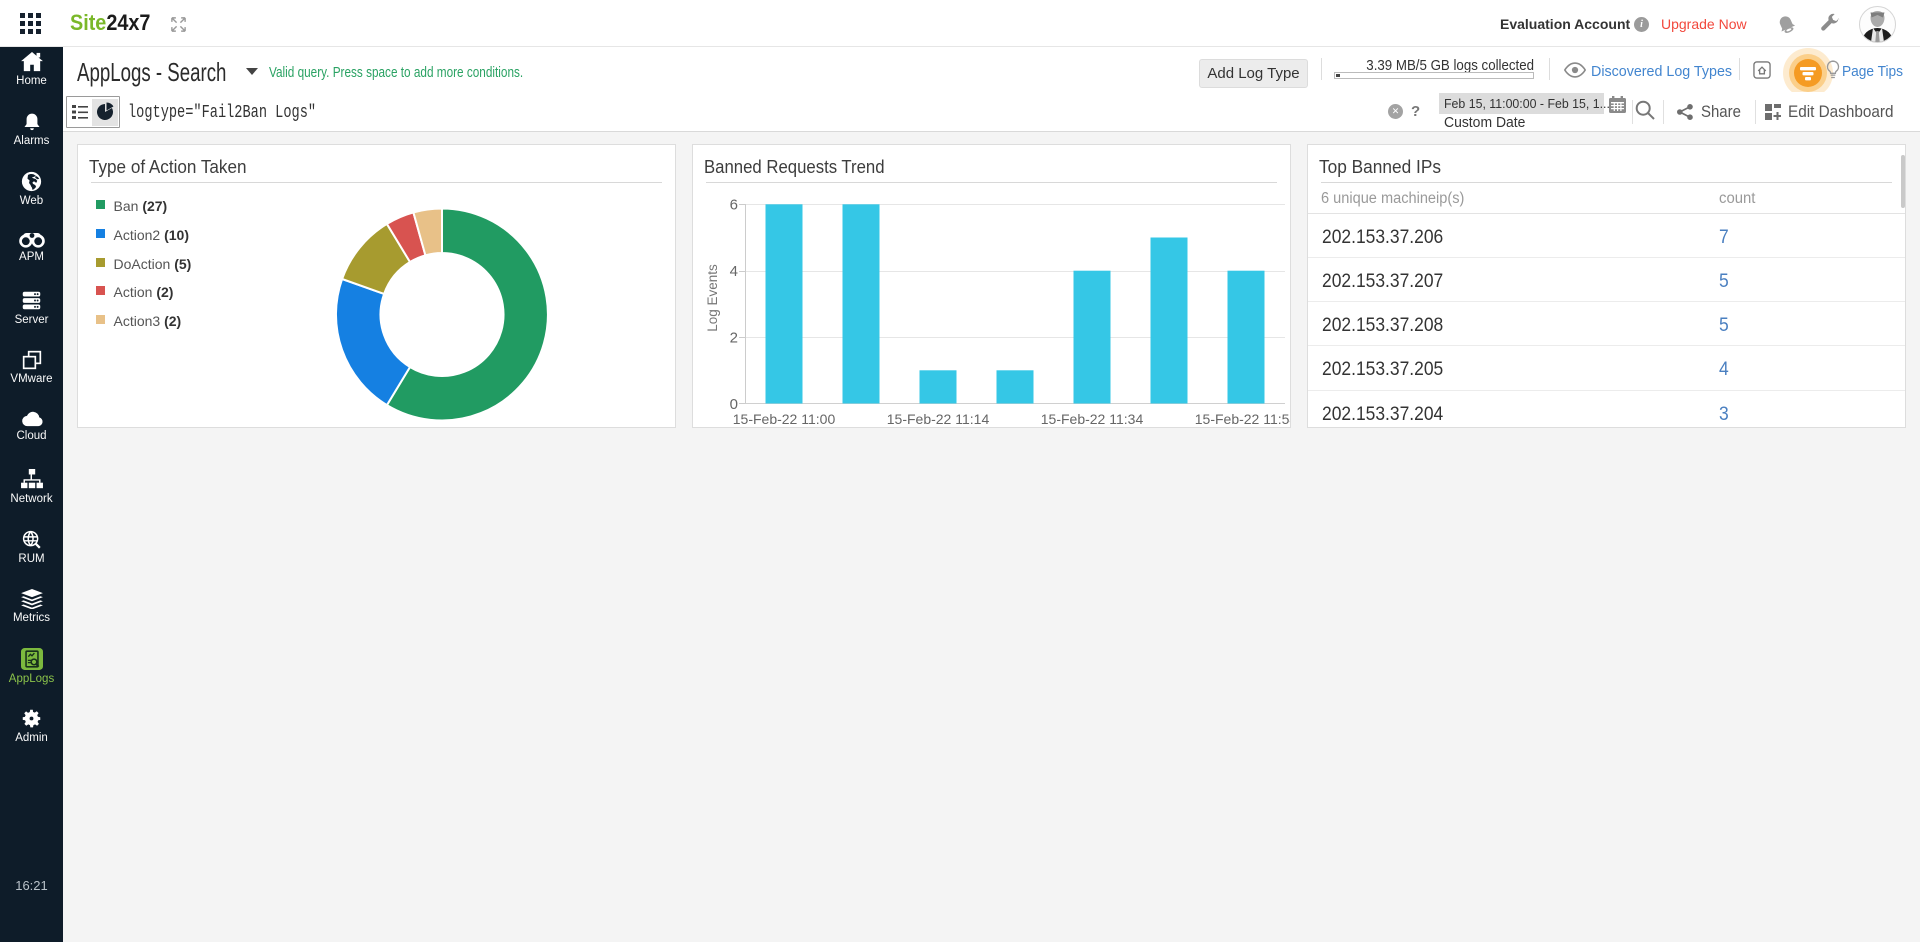  What do you see at coordinates (712, 298) in the screenshot?
I see `svg-text: Log Events` at bounding box center [712, 298].